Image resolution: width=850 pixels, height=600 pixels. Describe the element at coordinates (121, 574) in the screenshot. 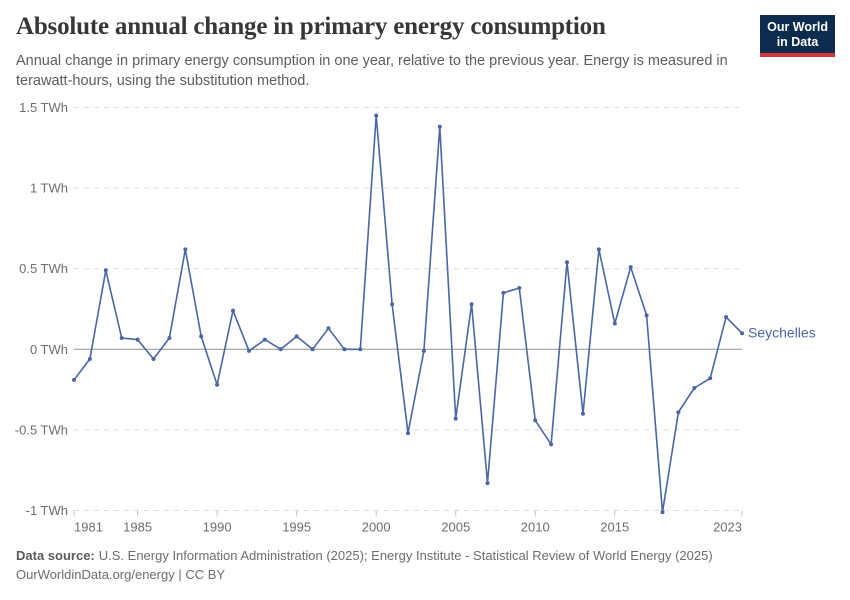

I see `owid-url-license: OurWorldinData.org/energy | CC BY` at that location.